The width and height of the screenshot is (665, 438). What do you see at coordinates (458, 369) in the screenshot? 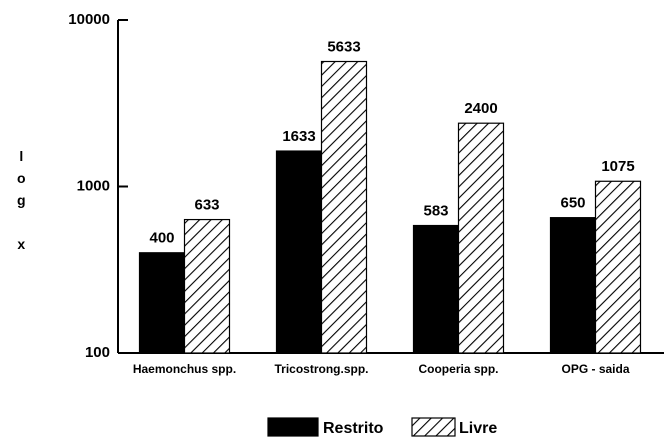
I see `x-tick-label: Cooperia spp.` at bounding box center [458, 369].